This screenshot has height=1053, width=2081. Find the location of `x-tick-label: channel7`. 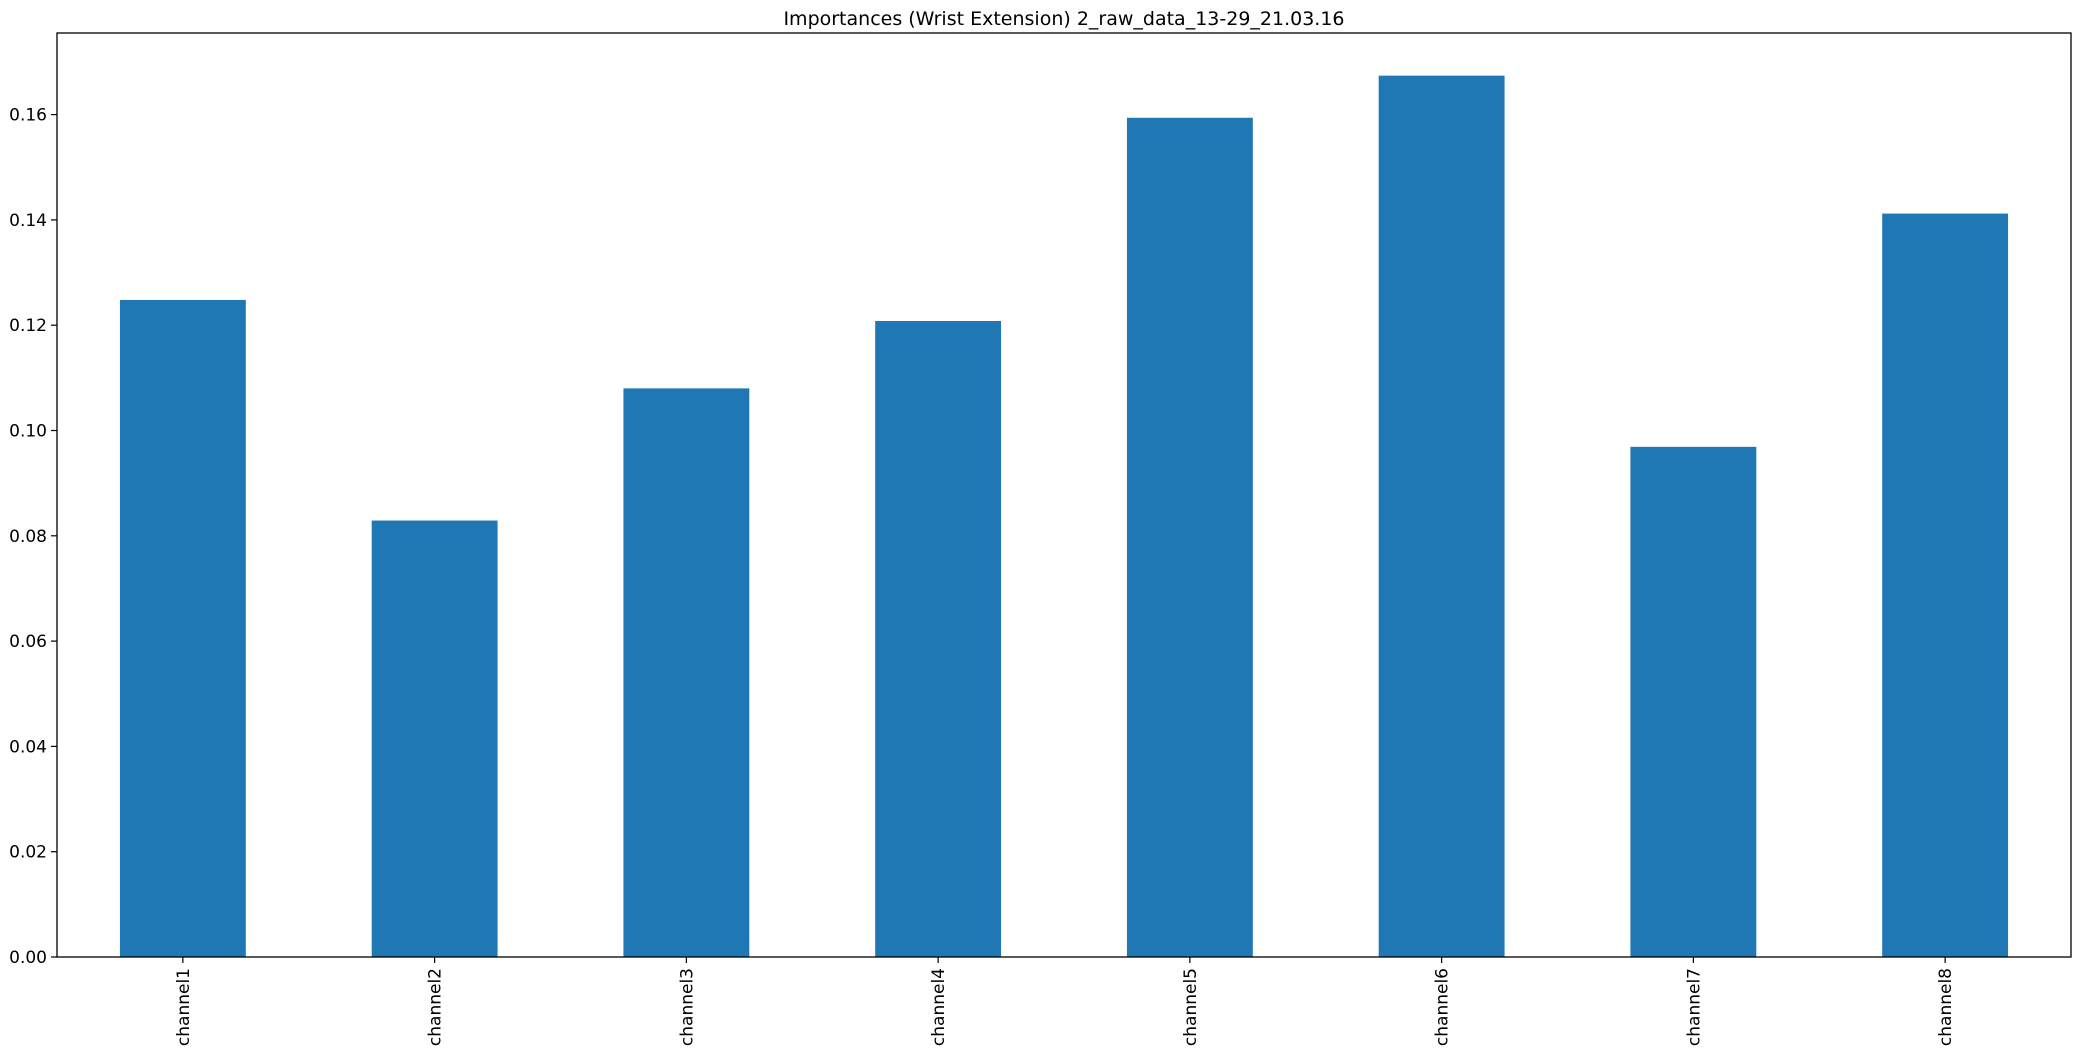

x-tick-label: channel7 is located at coordinates (1694, 1007).